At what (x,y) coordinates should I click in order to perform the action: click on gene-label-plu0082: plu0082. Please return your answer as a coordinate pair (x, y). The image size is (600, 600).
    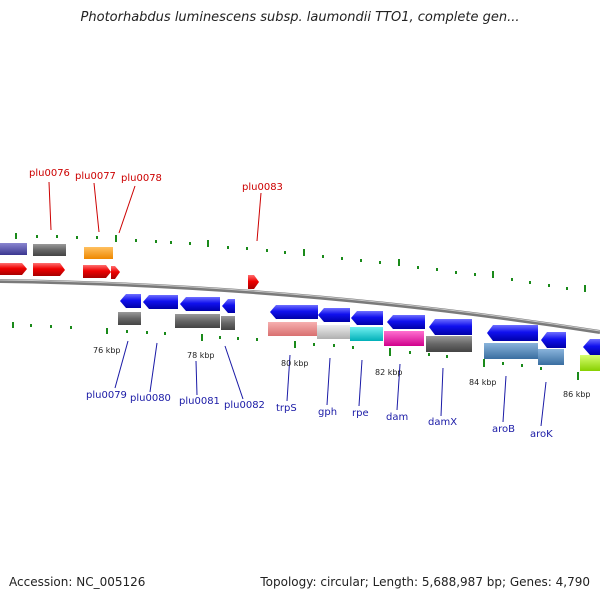
    Looking at the image, I should click on (244, 405).